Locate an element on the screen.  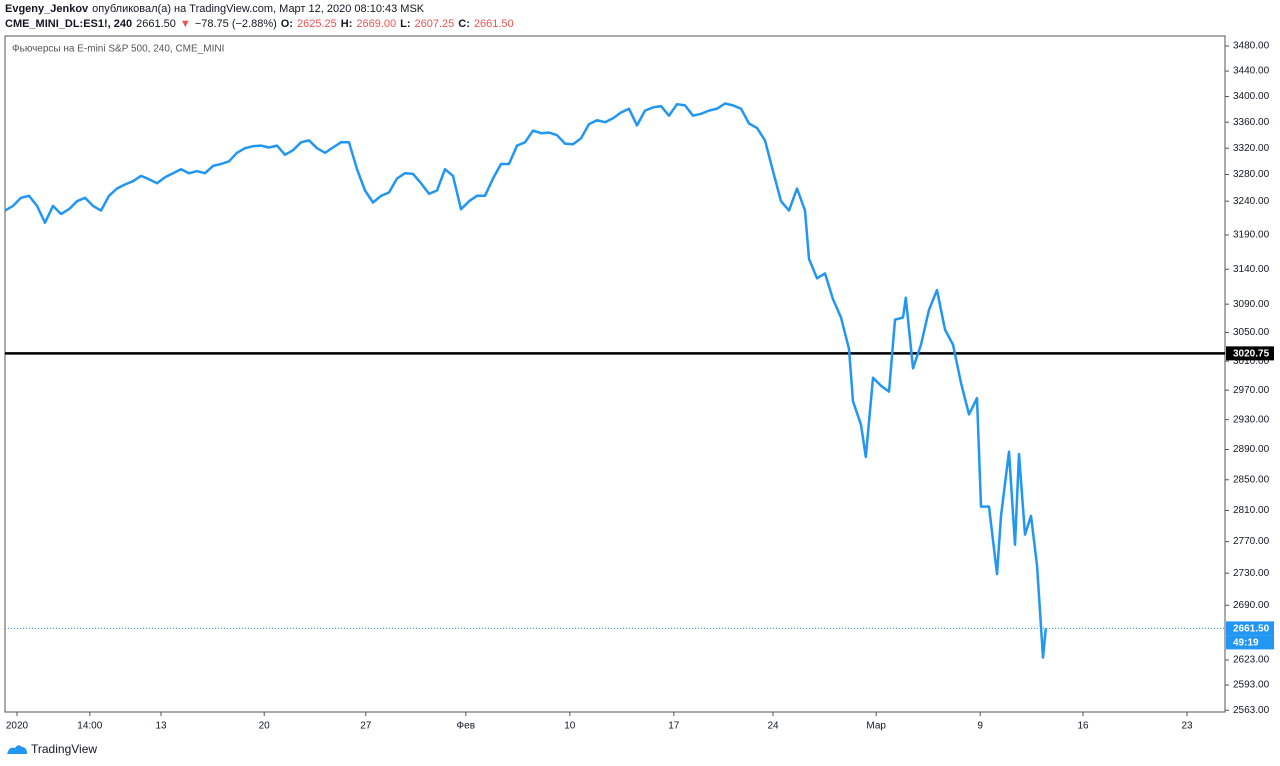
y-tick-label: 3240.00 is located at coordinates (1251, 201).